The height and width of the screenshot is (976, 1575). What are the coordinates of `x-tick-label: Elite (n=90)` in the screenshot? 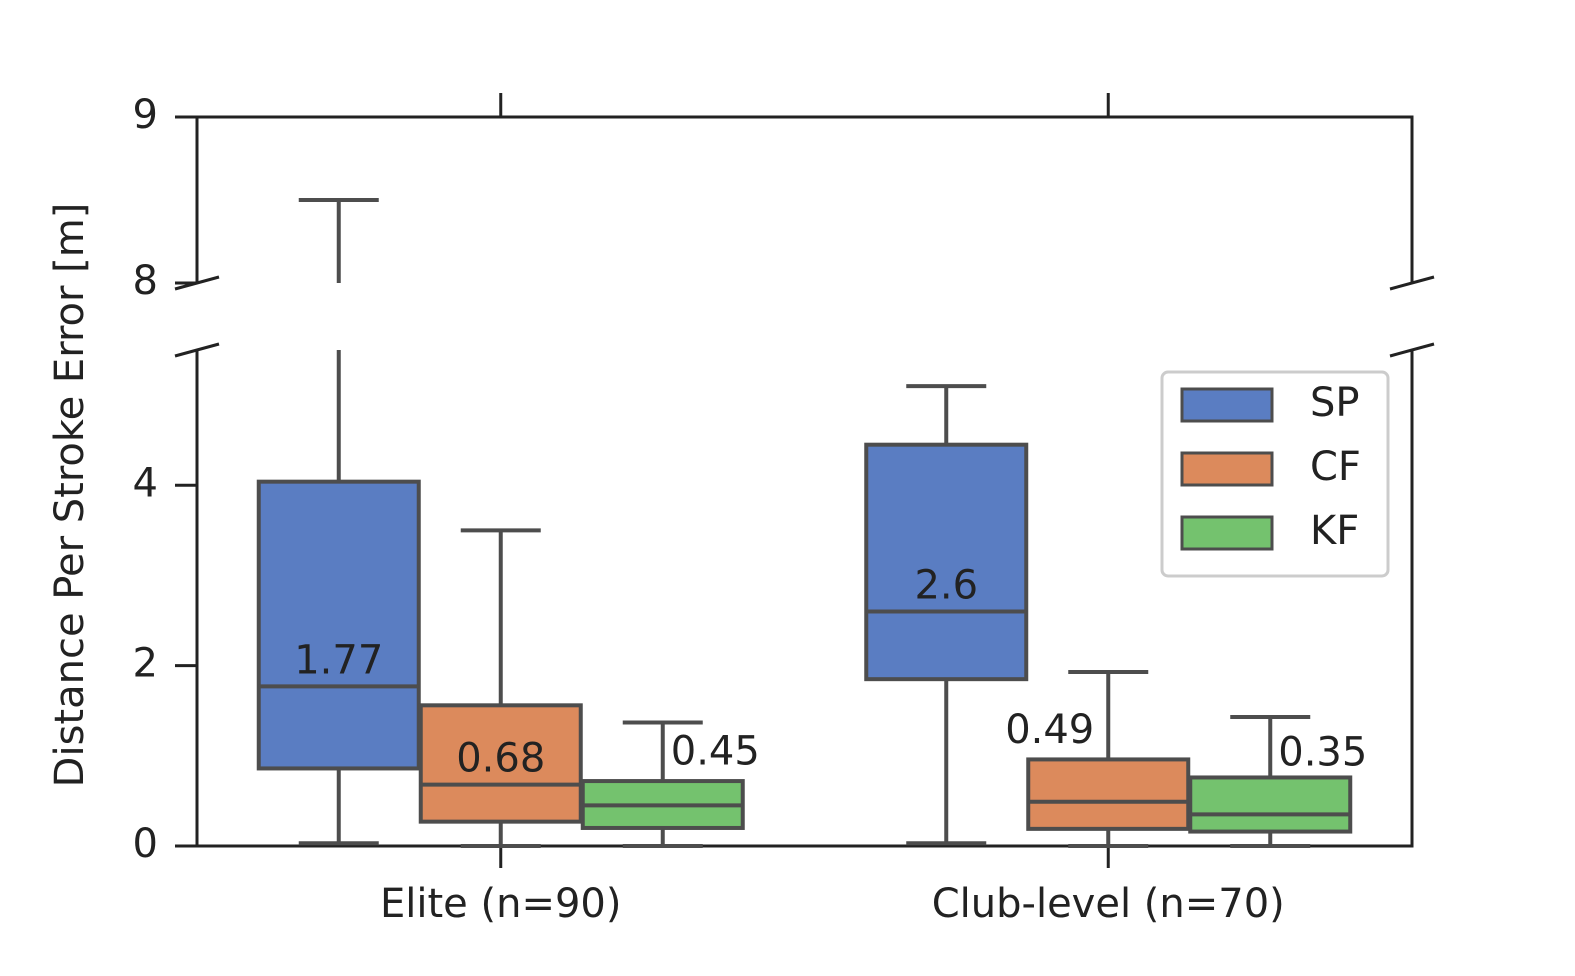 It's located at (500, 904).